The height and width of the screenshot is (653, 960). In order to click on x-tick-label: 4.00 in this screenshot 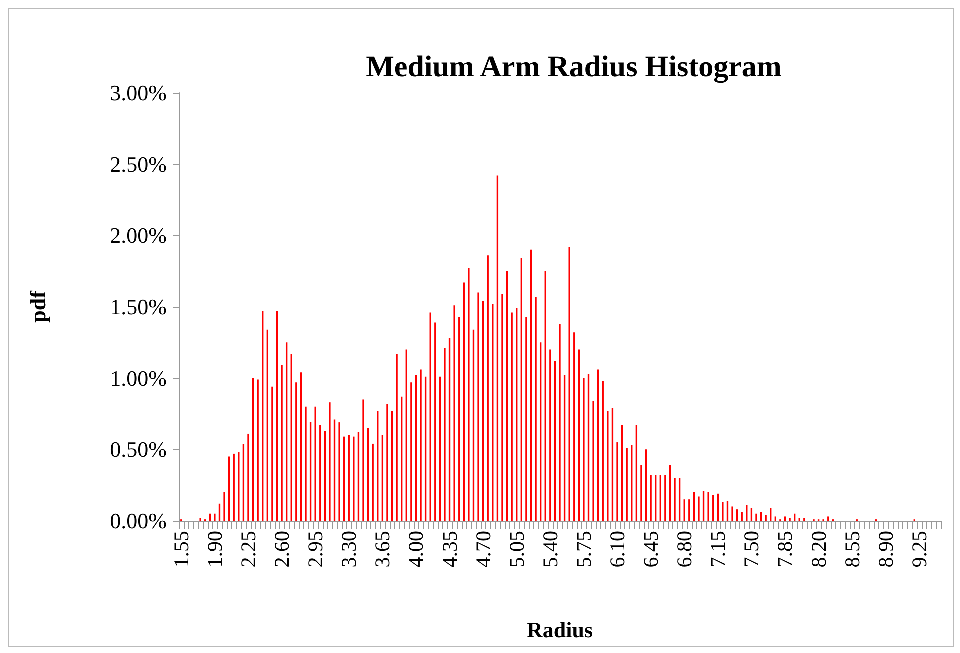, I will do `click(416, 549)`.